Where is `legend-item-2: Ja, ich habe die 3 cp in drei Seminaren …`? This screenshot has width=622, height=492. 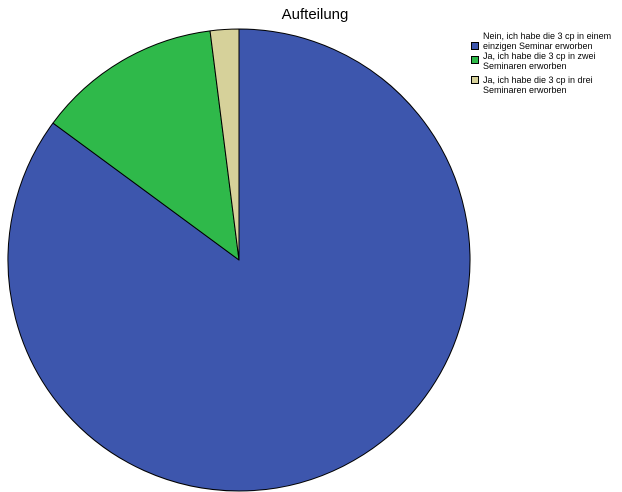
legend-item-2: Ja, ich habe die 3 cp in drei Seminaren … is located at coordinates (545, 85).